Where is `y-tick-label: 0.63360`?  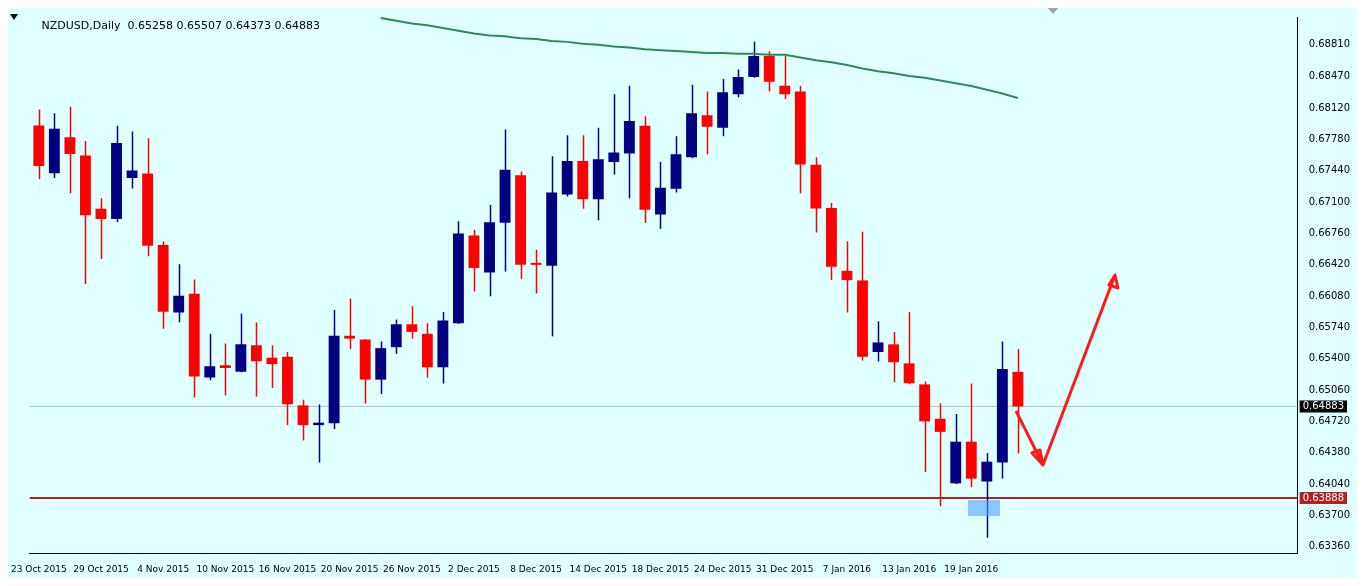
y-tick-label: 0.63360 is located at coordinates (1329, 546).